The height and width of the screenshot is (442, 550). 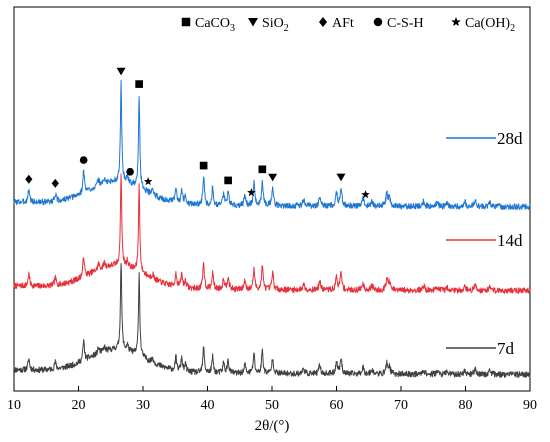 I want to click on series-label: 28d, so click(x=484, y=138).